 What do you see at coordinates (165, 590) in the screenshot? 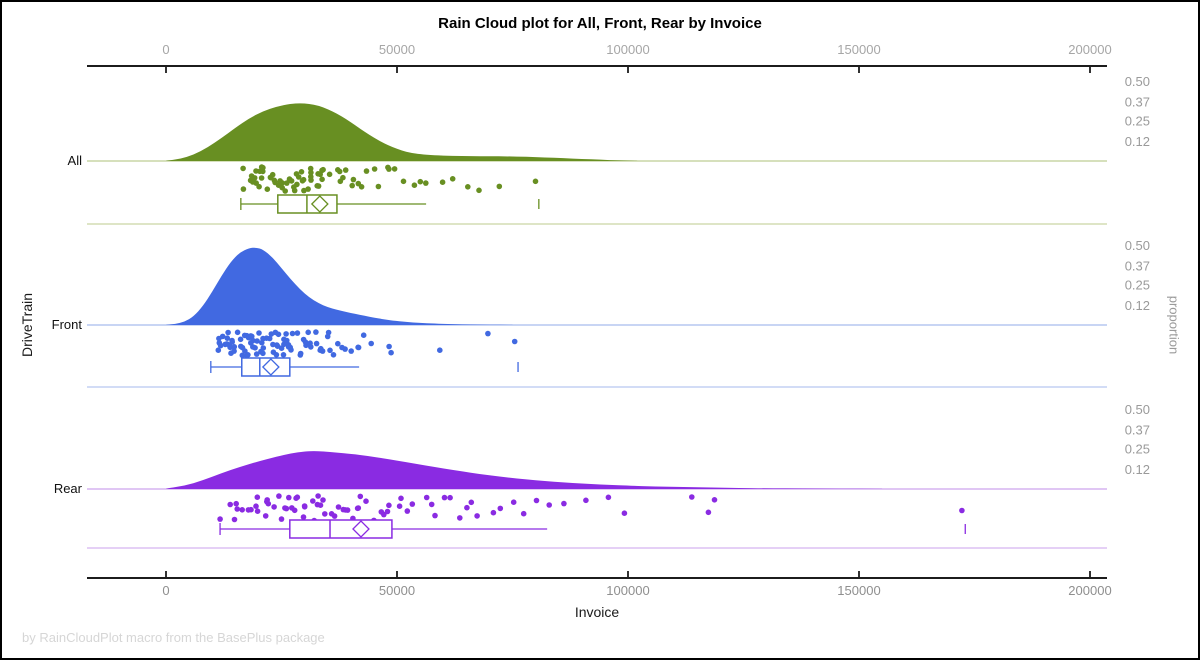
I see `bottom-axis-tick-label: 0` at bounding box center [165, 590].